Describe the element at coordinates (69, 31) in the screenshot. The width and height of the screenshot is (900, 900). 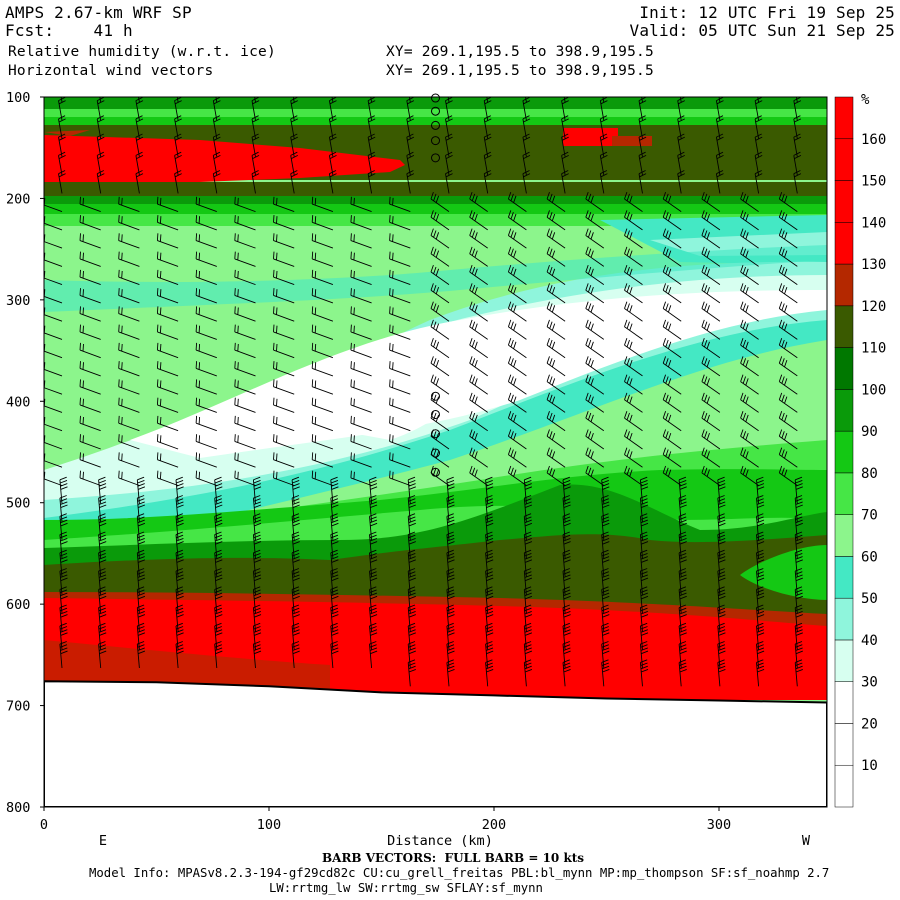
I see `forecast-hour: Fcst: 41 h` at that location.